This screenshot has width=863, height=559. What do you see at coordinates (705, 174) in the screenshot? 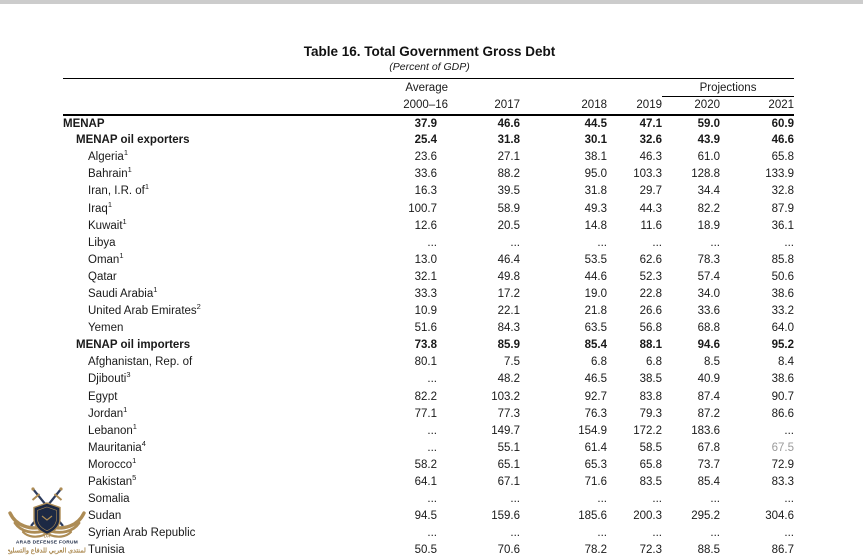
I see `cell-value: 128.8` at bounding box center [705, 174].